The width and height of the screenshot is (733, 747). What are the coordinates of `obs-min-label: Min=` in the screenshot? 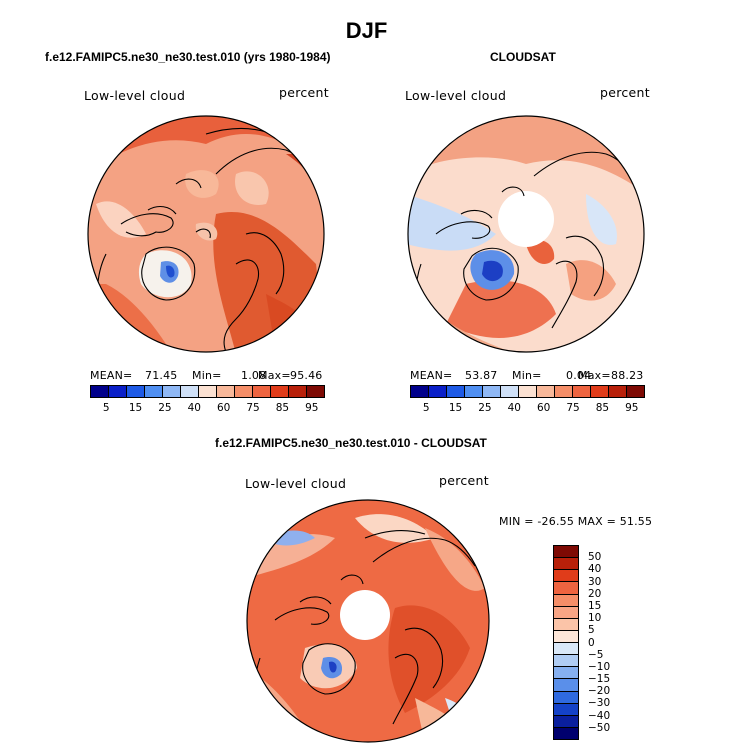 It's located at (527, 375).